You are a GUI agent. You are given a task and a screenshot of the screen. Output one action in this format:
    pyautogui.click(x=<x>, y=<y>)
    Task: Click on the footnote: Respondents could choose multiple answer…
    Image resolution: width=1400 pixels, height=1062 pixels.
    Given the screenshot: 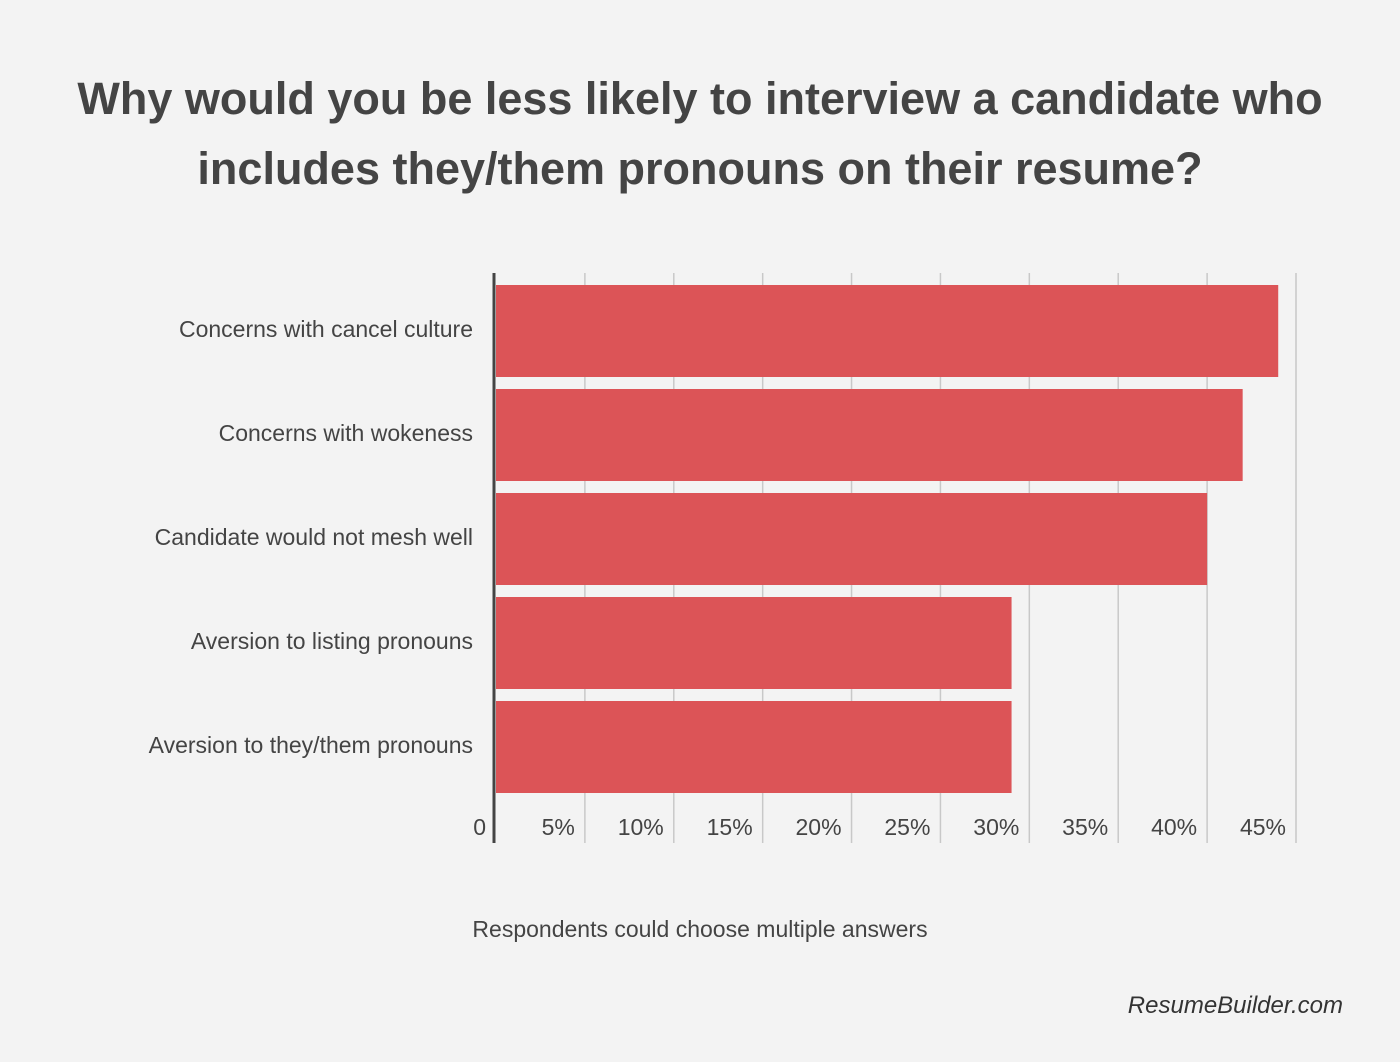 What is the action you would take?
    pyautogui.click(x=699, y=929)
    